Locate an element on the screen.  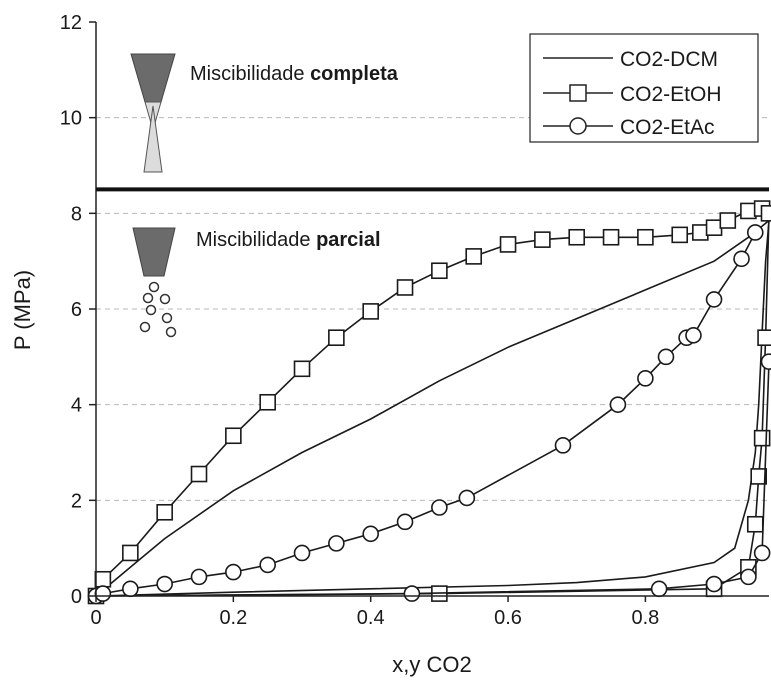
legend-item-etoh: CO2-EtOH is located at coordinates (632, 94).